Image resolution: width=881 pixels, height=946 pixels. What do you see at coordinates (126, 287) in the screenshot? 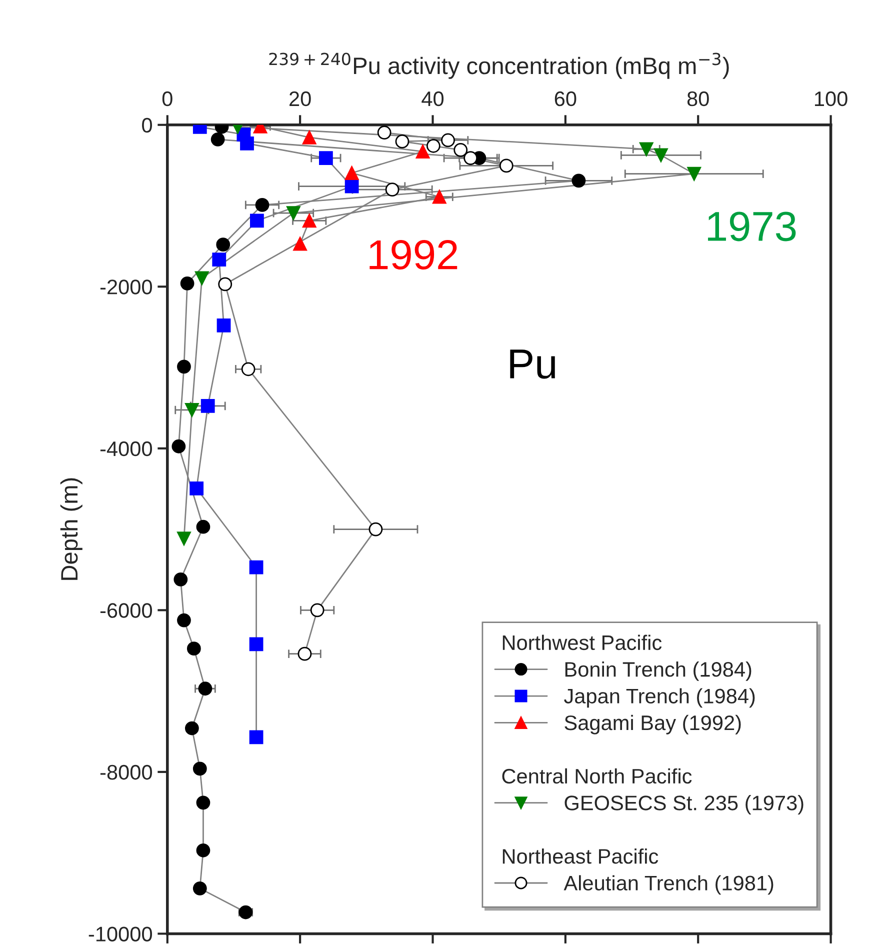
I see `y-tick-label: -2000` at bounding box center [126, 287].